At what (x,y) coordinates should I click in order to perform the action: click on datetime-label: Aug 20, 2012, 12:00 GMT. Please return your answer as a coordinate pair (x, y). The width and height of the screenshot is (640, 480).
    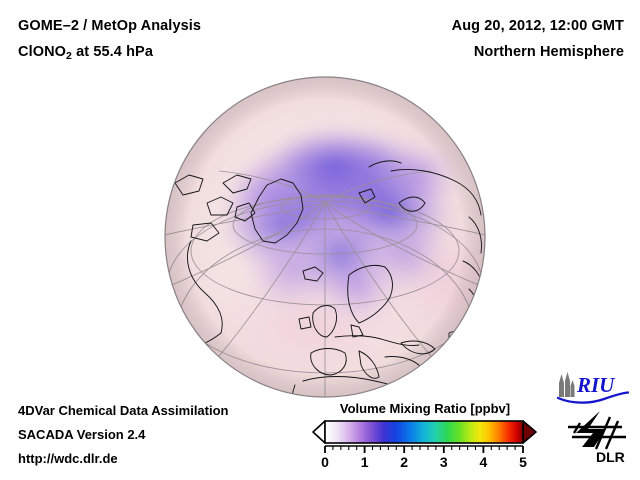
    Looking at the image, I should click on (537, 26).